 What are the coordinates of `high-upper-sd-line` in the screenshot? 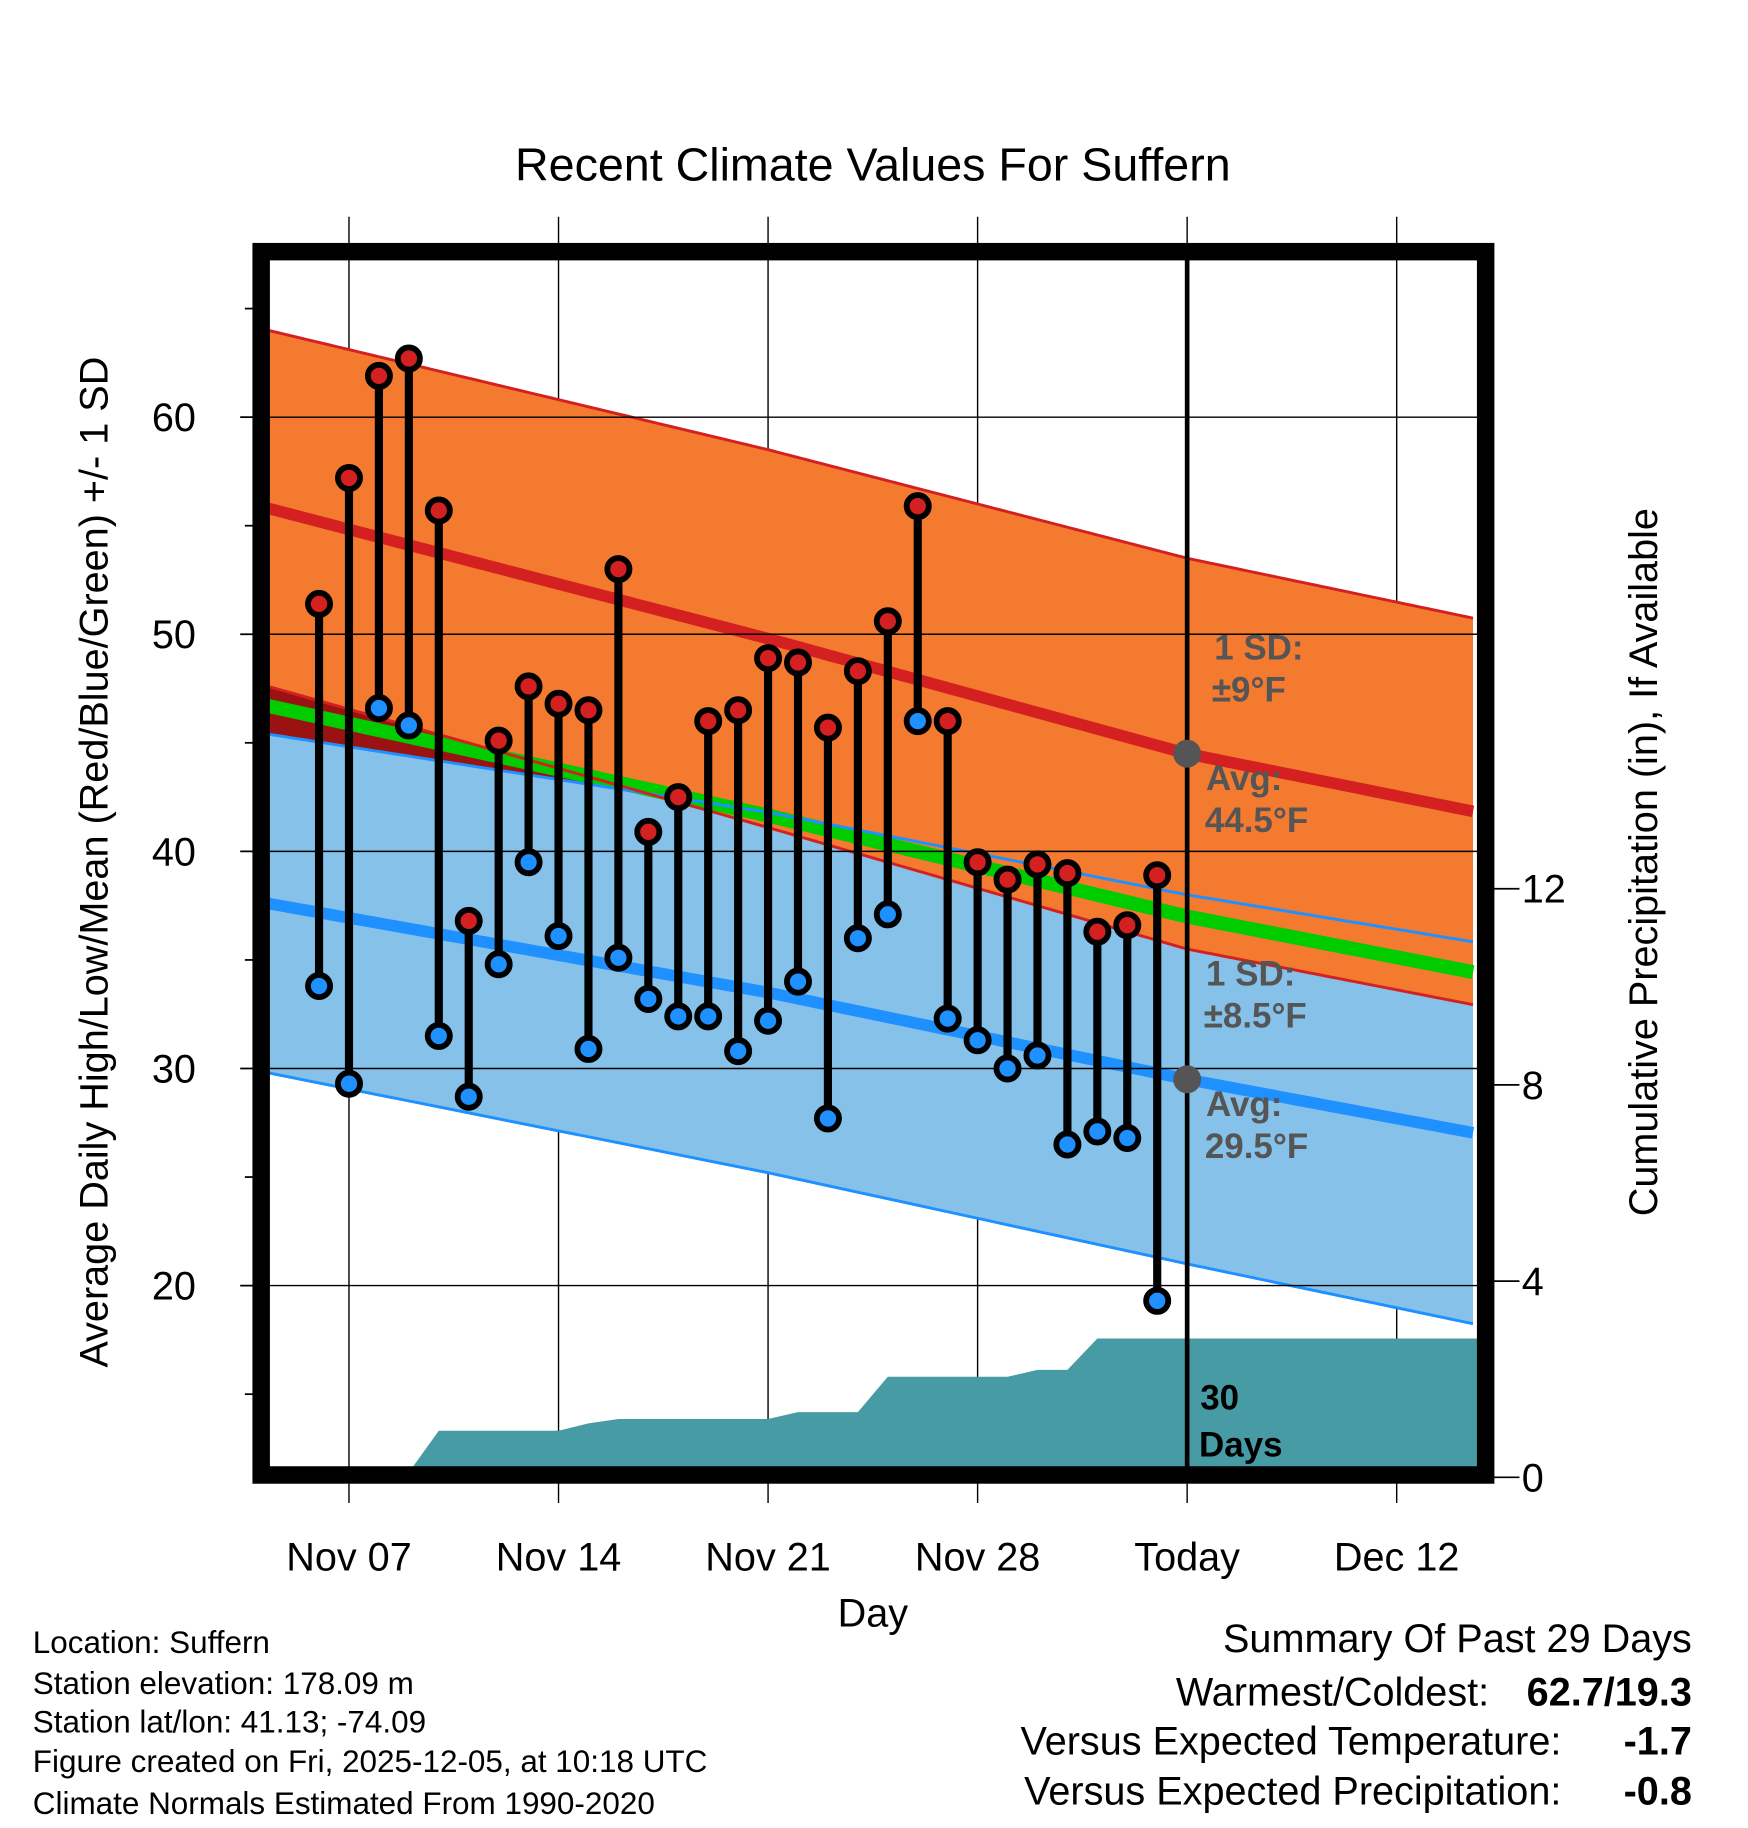 It's located at (871, 474).